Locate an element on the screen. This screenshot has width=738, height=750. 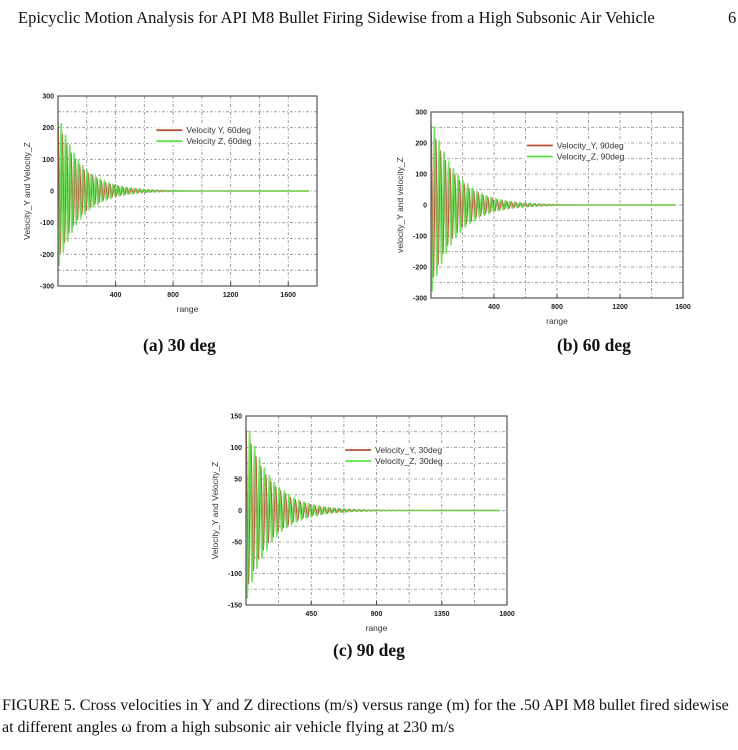
figure-label: FIGURE 5. is located at coordinates (39, 705).